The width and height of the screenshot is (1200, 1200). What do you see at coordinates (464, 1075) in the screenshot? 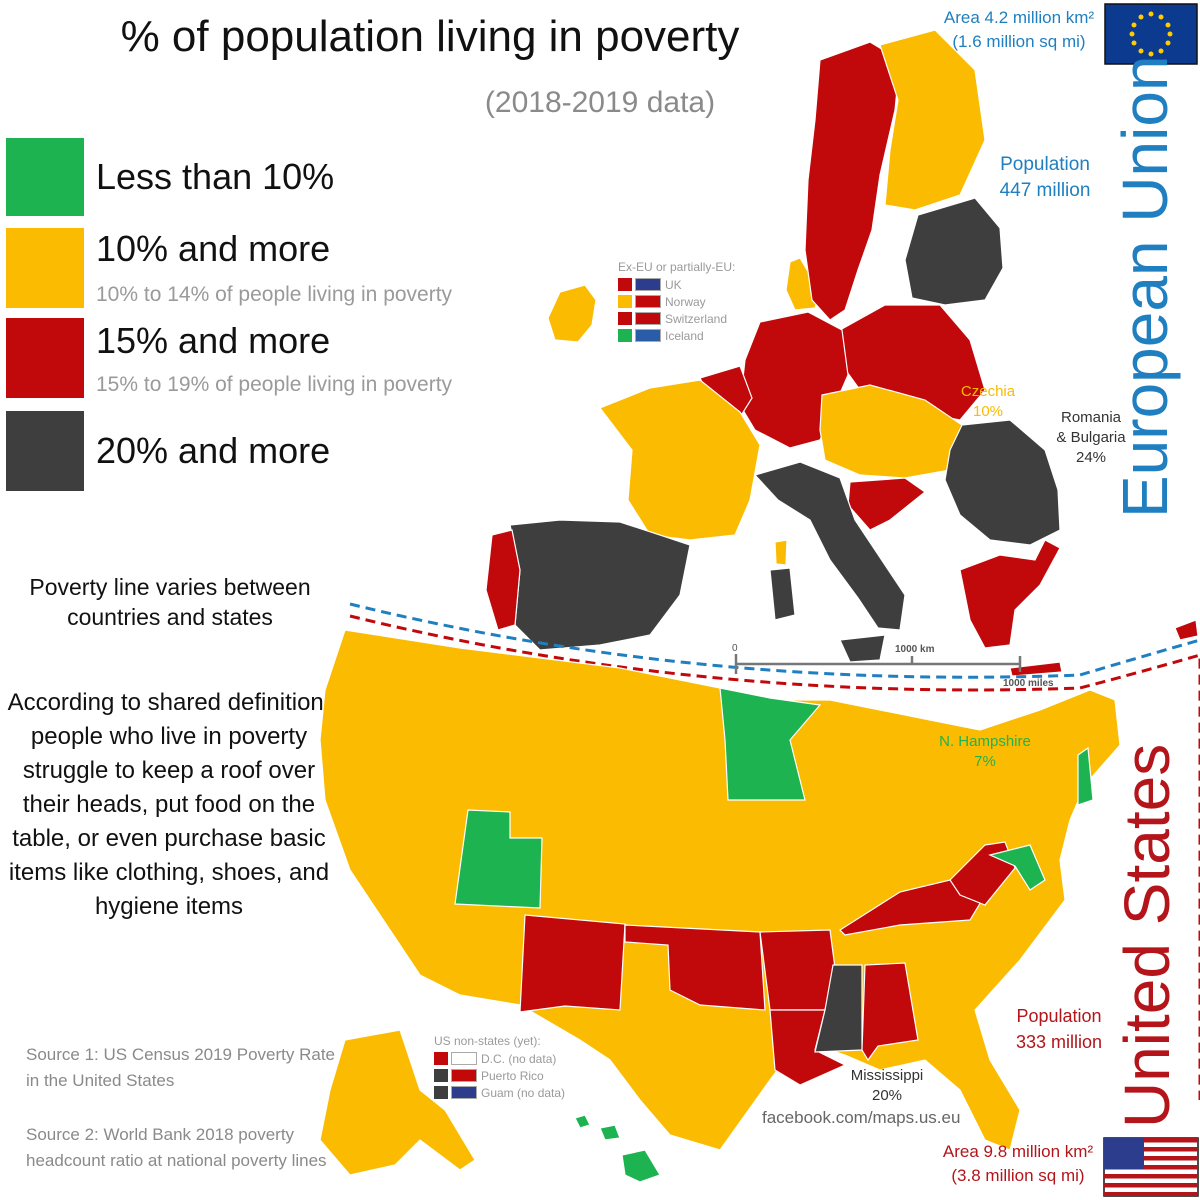
I see `puerto-rico-flag-icon` at bounding box center [464, 1075].